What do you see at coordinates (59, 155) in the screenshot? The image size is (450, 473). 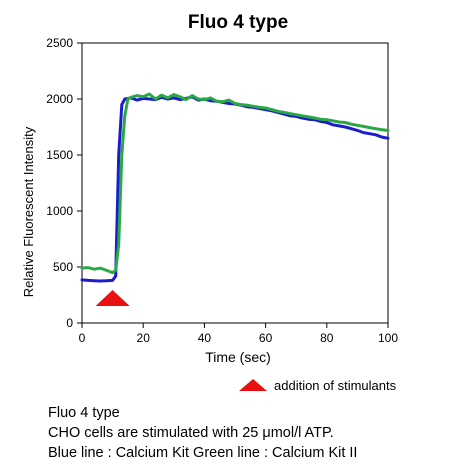 I see `y-tick-label: 1500` at bounding box center [59, 155].